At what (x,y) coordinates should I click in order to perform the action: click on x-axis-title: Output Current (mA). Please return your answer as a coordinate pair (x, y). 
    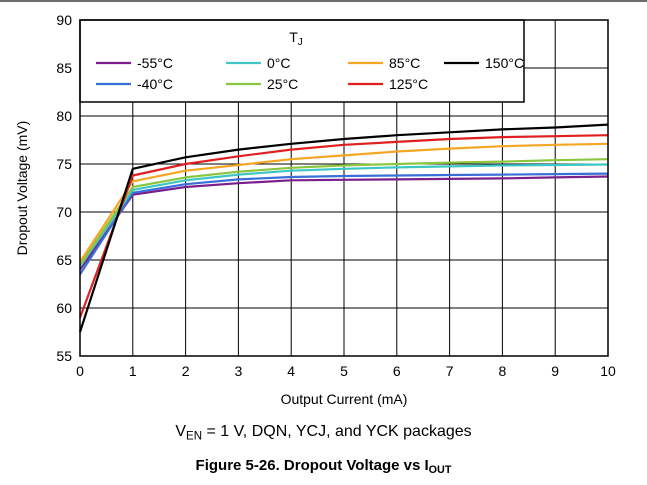
    Looking at the image, I should click on (344, 399).